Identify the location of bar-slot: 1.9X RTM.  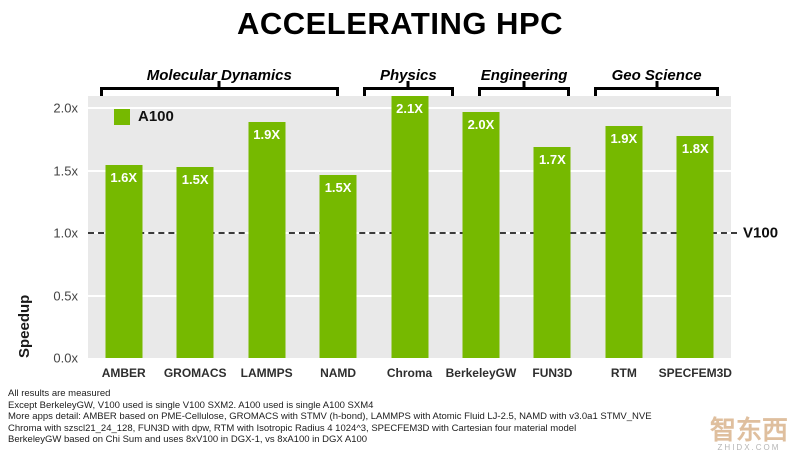
(623, 238).